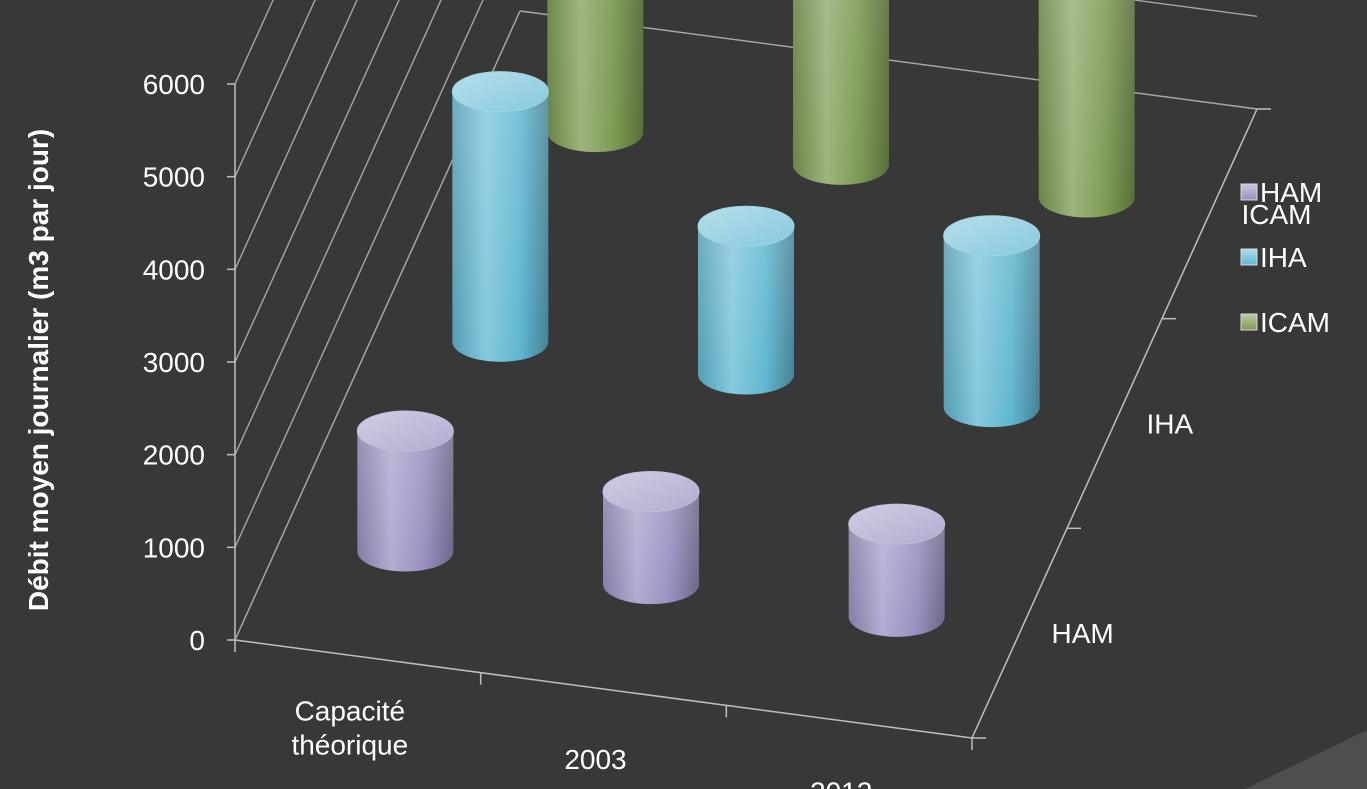  What do you see at coordinates (1306, 759) in the screenshot?
I see `corner-decoration` at bounding box center [1306, 759].